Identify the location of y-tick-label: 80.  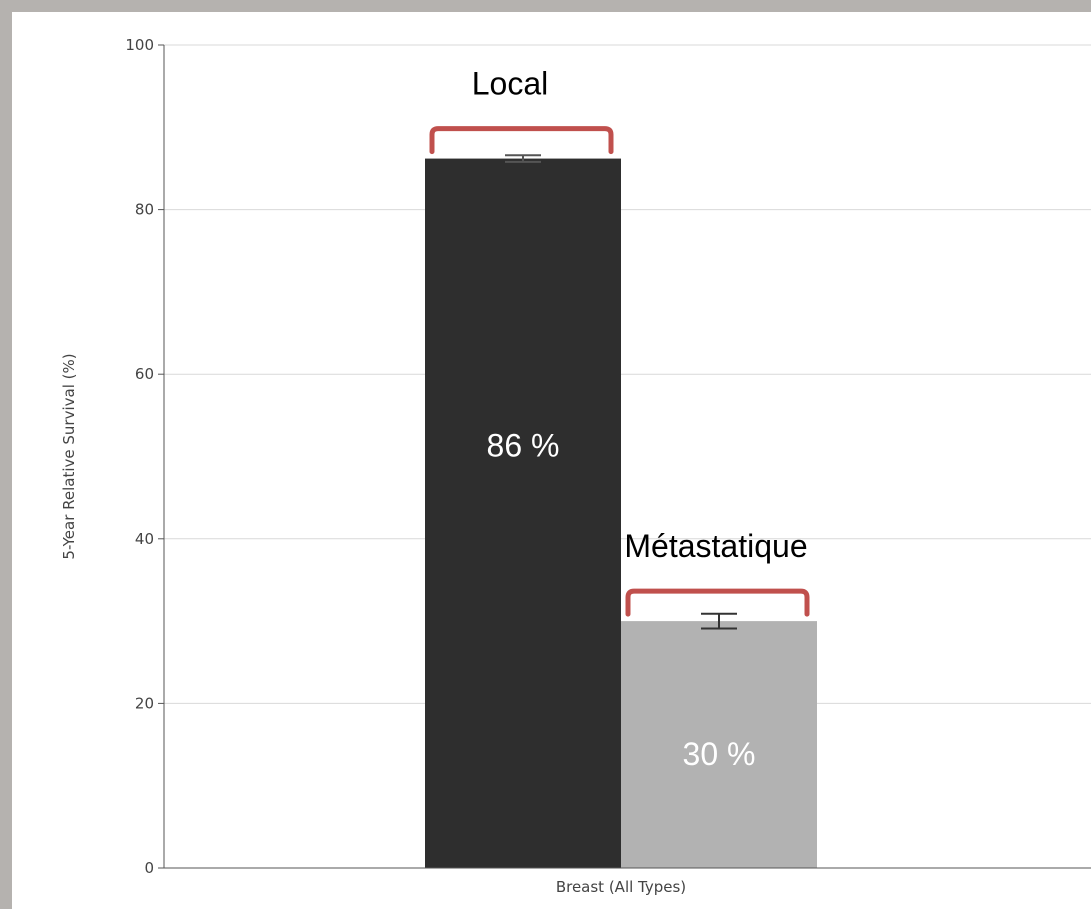
(144, 210).